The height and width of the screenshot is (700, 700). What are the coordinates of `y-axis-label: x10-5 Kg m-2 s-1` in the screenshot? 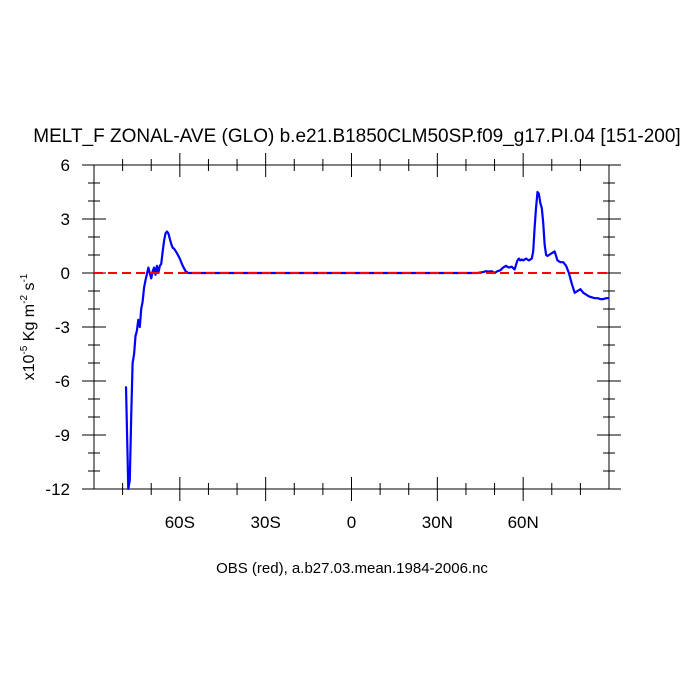 It's located at (28, 326).